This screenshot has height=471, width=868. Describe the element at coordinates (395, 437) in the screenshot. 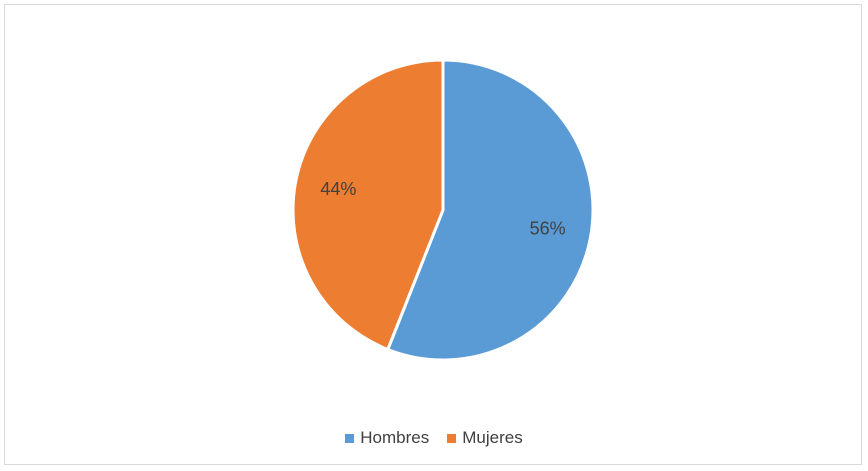

I see `legend-label-hombres: Hombres` at that location.